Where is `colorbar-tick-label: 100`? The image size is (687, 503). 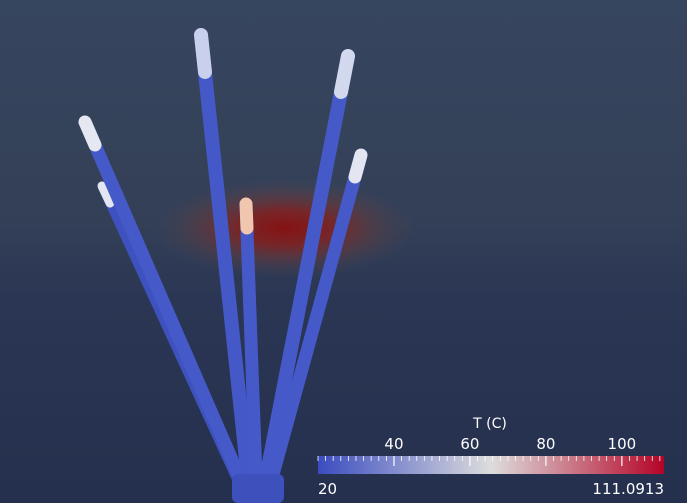
colorbar-tick-label: 100 is located at coordinates (622, 444).